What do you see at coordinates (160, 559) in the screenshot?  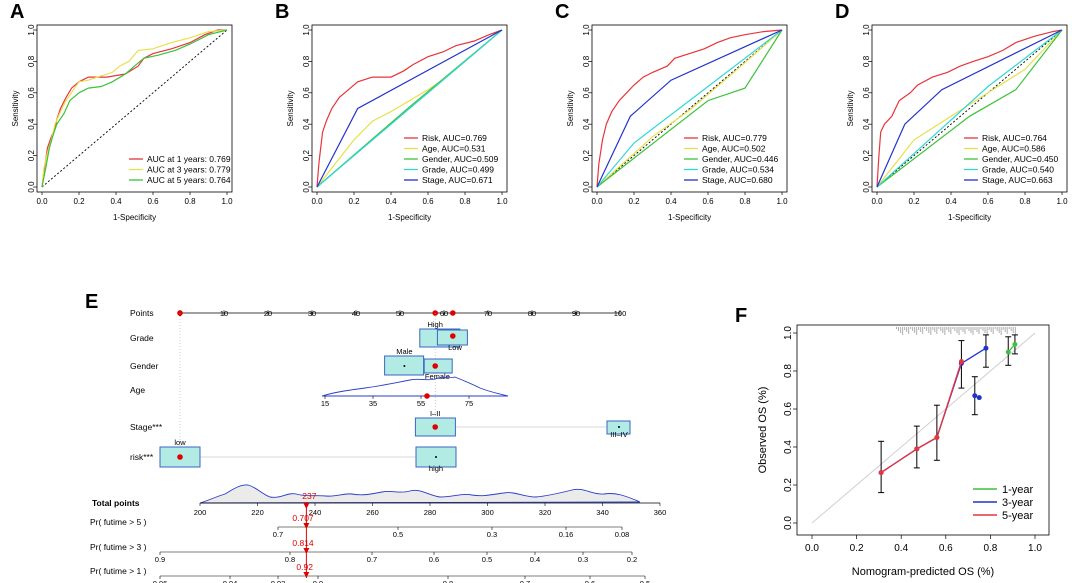 I see `pr3-tick-label: 0.9` at bounding box center [160, 559].